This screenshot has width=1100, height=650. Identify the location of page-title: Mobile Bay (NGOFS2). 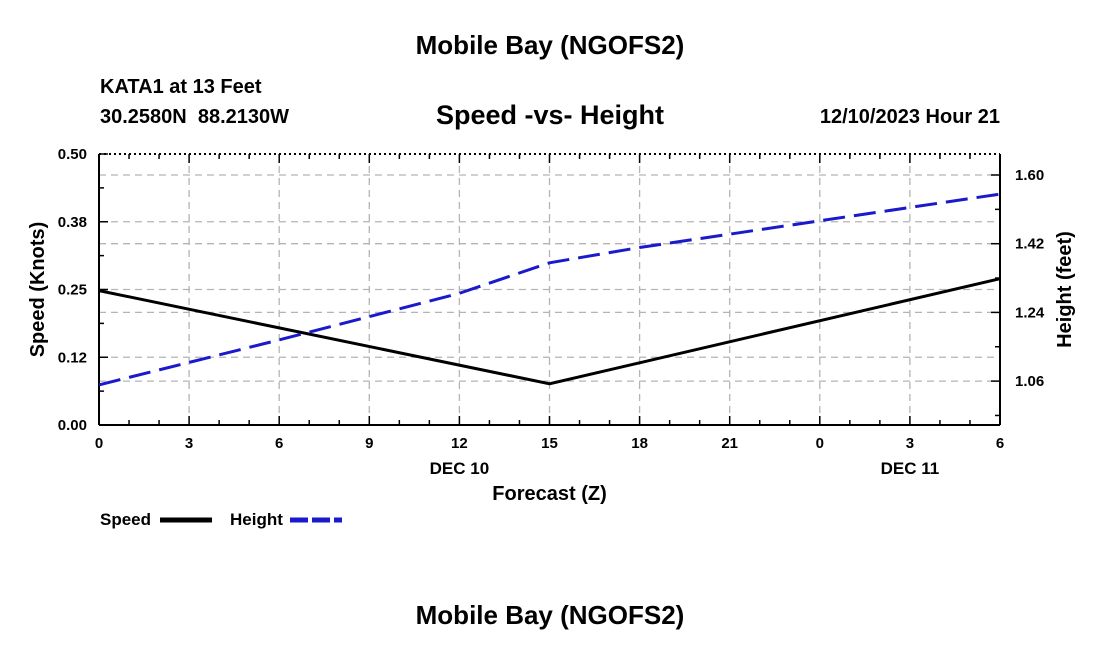
(550, 45).